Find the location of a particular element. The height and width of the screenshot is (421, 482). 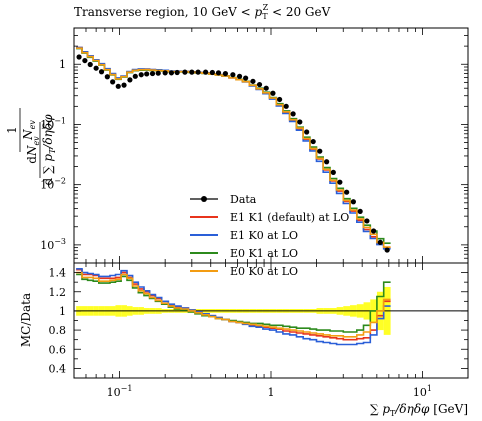

legend-label: E0 K0 at LO is located at coordinates (264, 271).